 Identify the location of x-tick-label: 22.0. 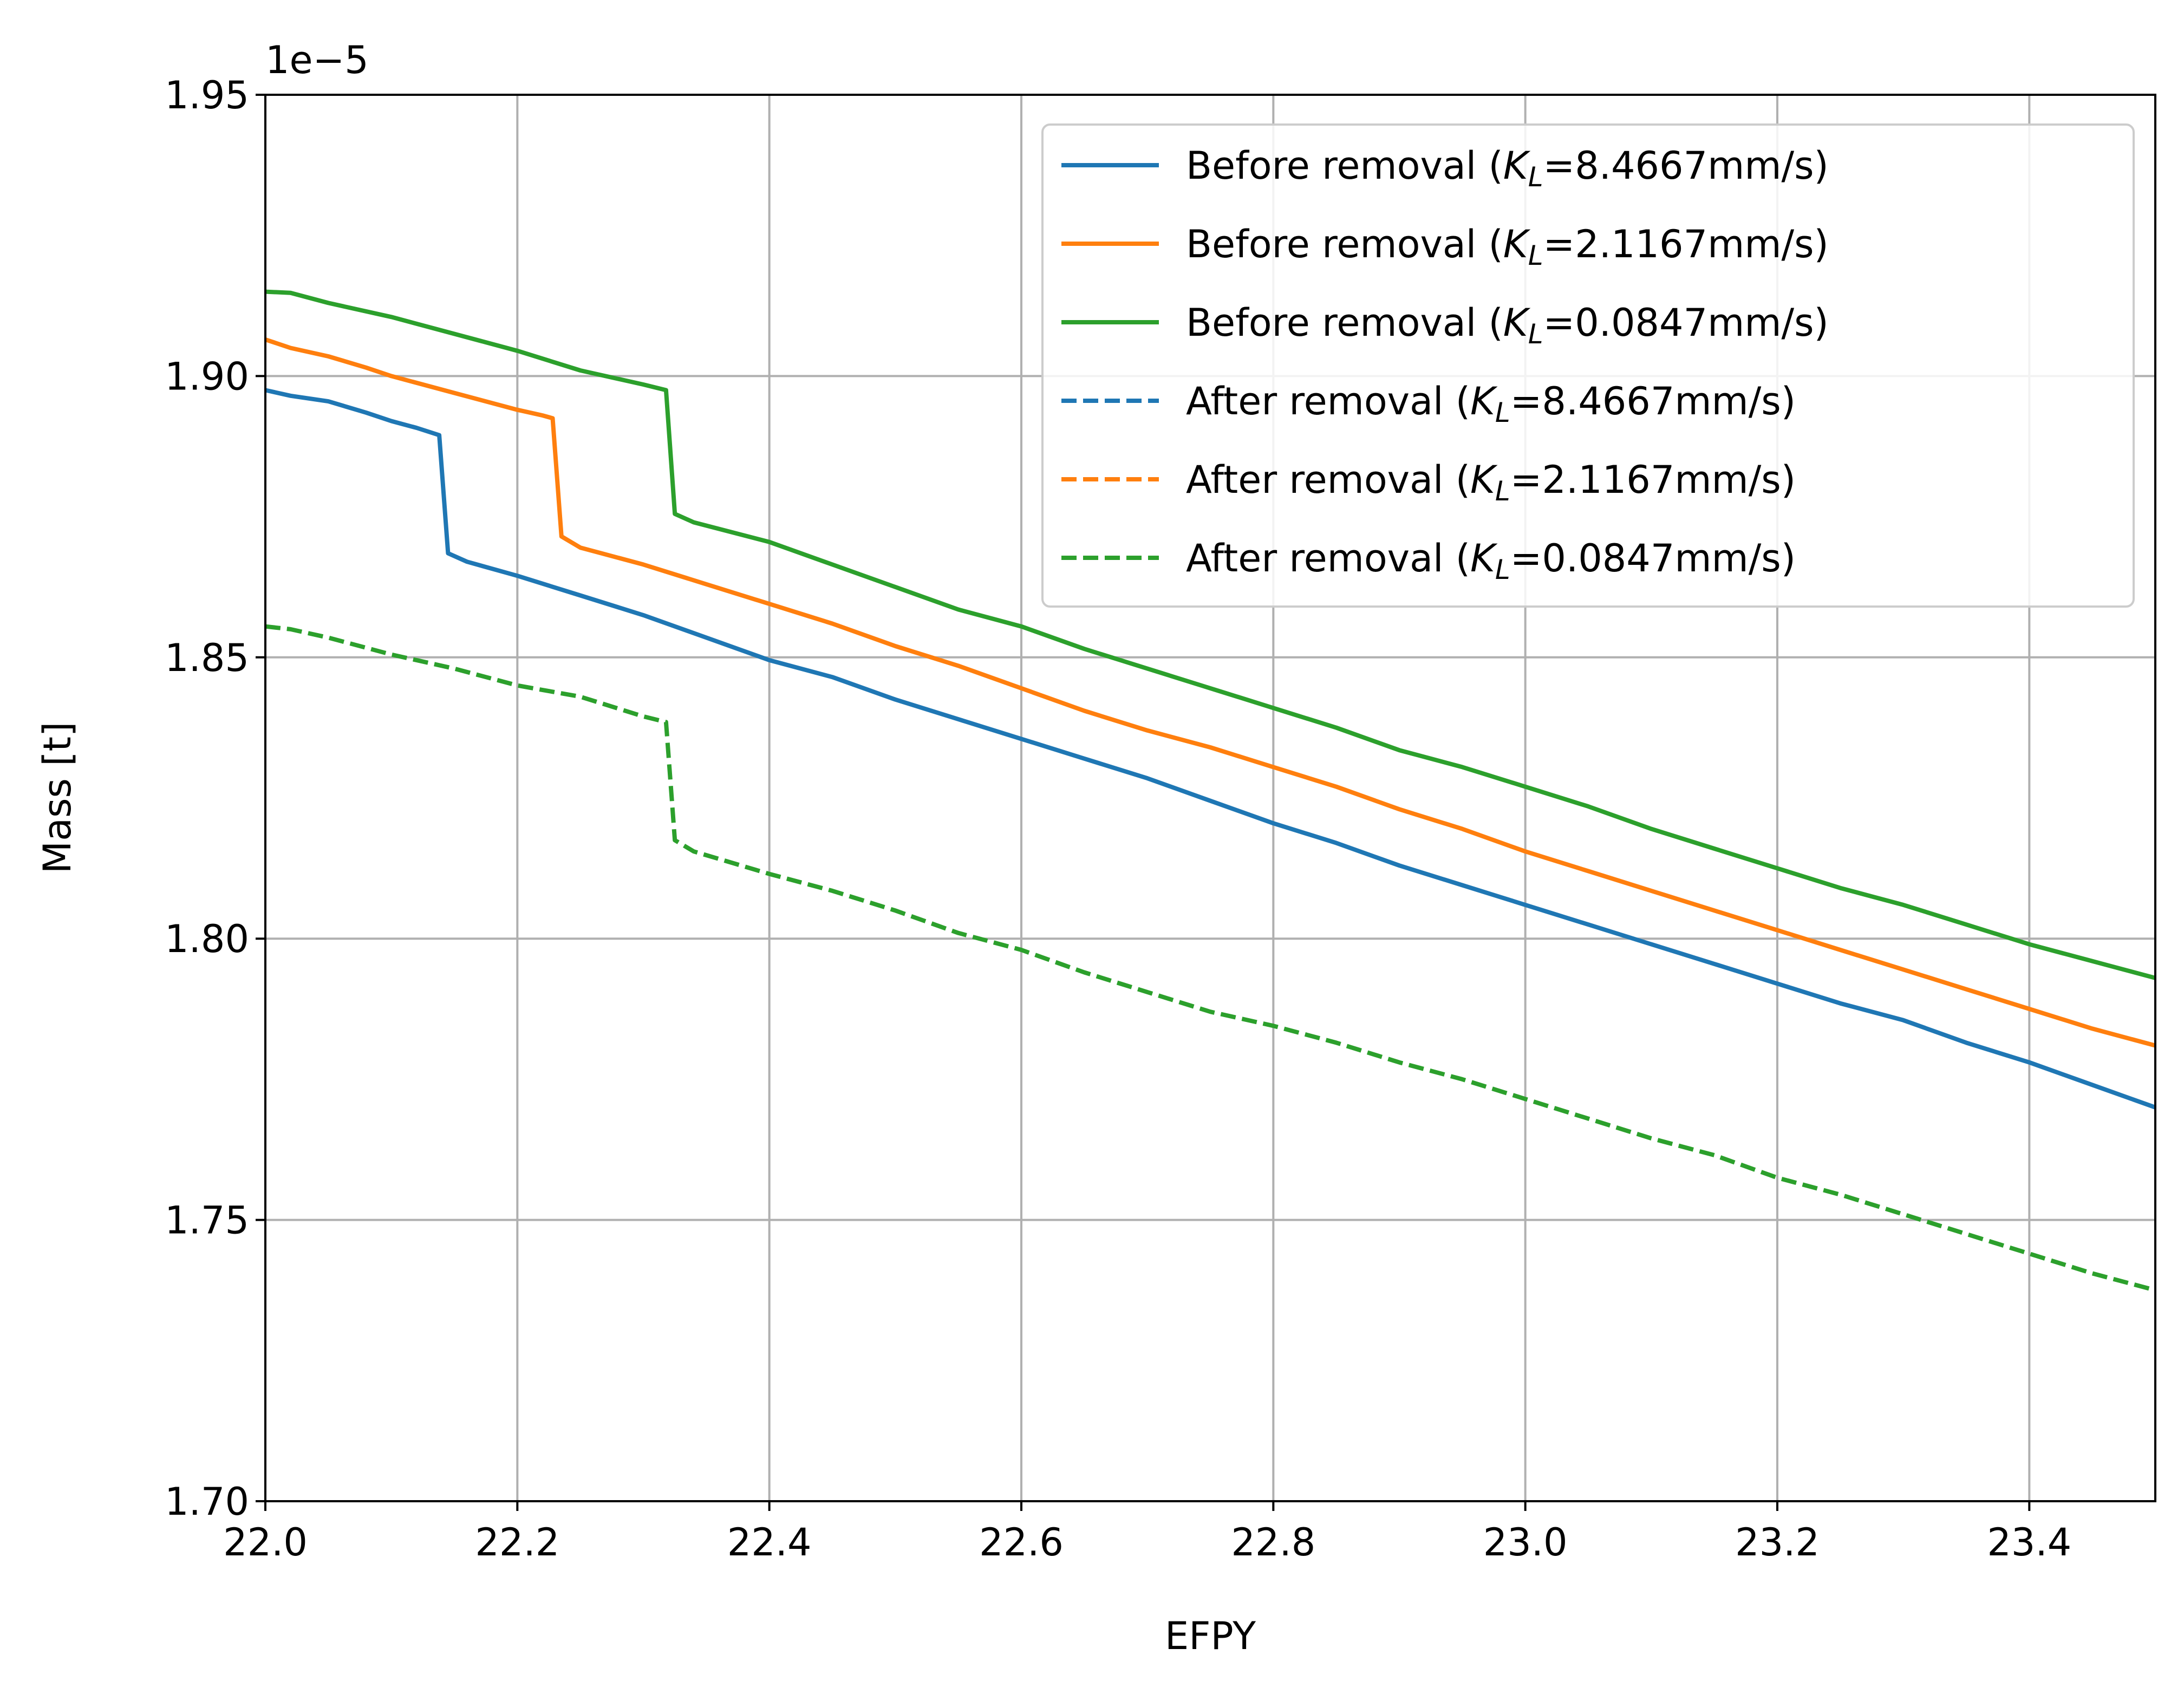
(266, 1542).